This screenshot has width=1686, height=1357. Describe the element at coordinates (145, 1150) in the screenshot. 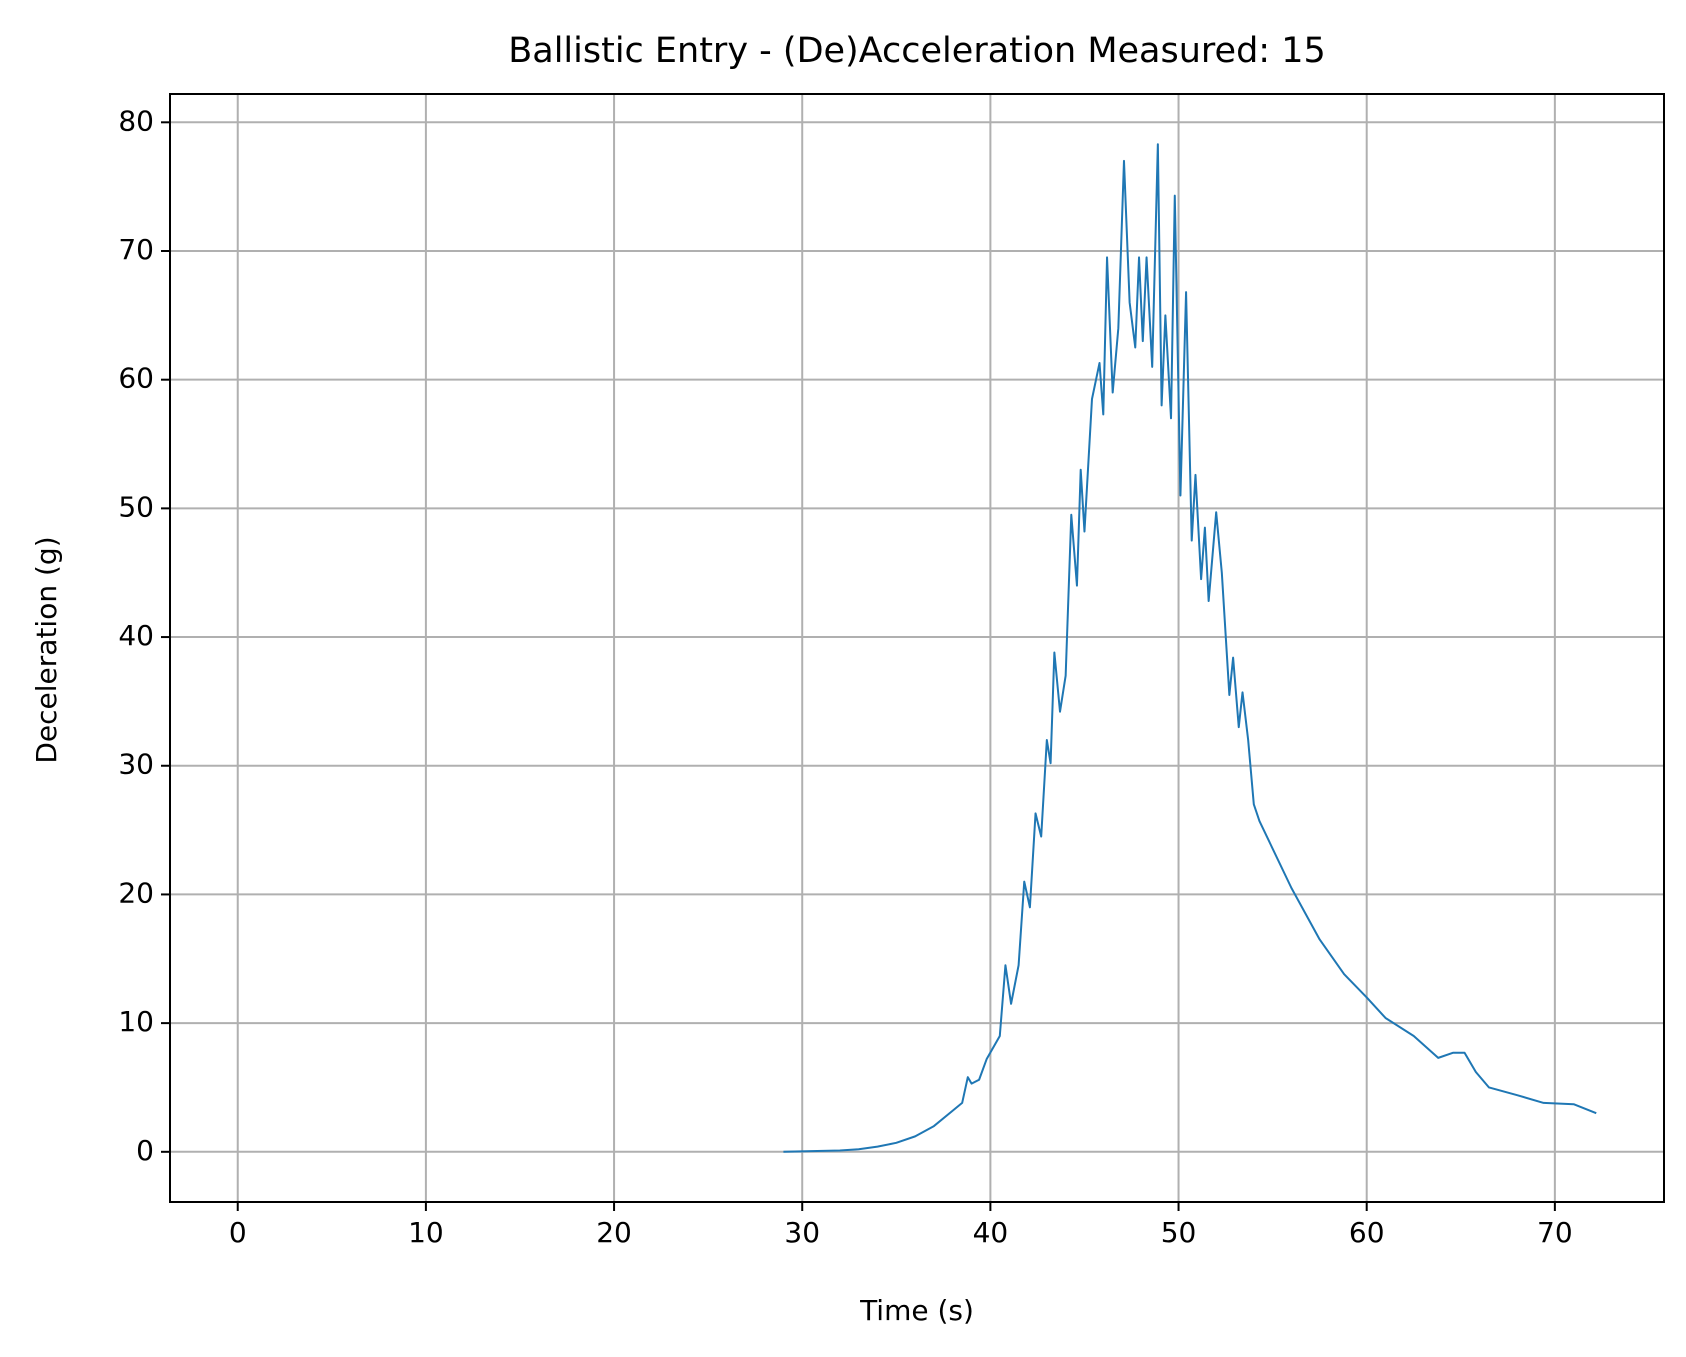

I see `y-tick-label: 0` at that location.